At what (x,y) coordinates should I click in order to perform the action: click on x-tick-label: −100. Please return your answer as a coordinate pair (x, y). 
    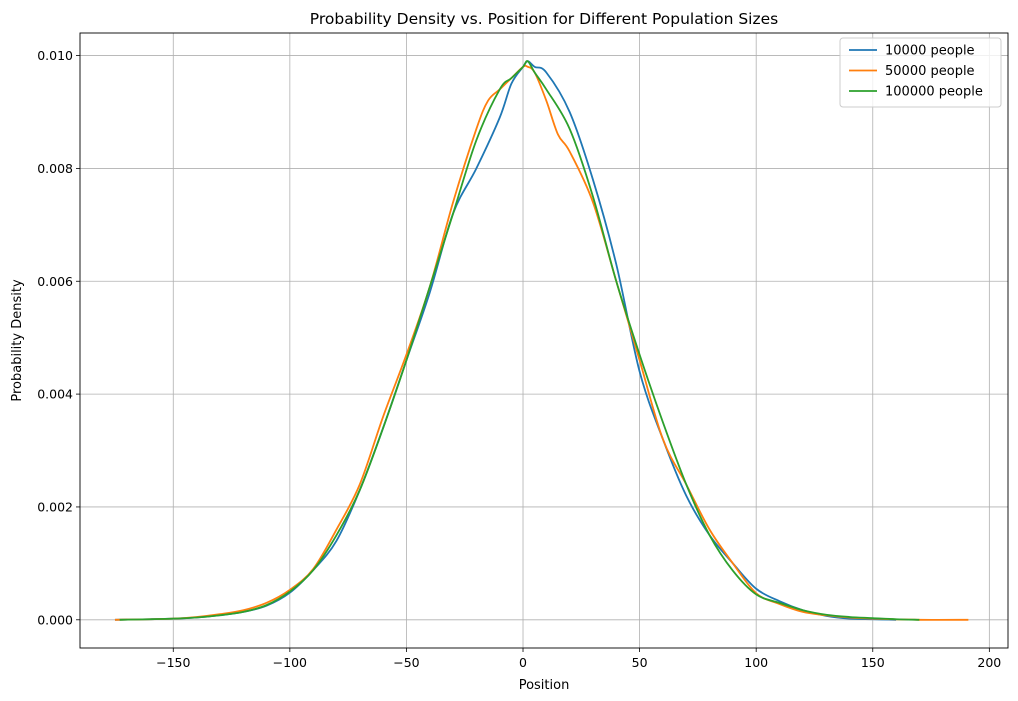
    Looking at the image, I should click on (290, 662).